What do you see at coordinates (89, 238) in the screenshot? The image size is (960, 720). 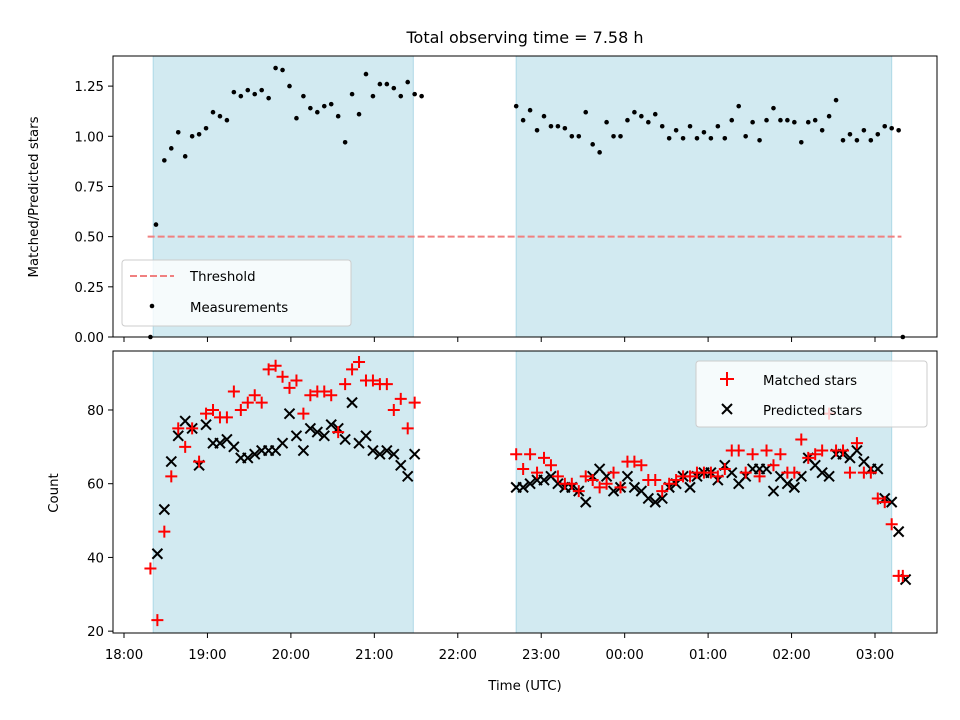 I see `y-tick-label: 0.50` at bounding box center [89, 238].